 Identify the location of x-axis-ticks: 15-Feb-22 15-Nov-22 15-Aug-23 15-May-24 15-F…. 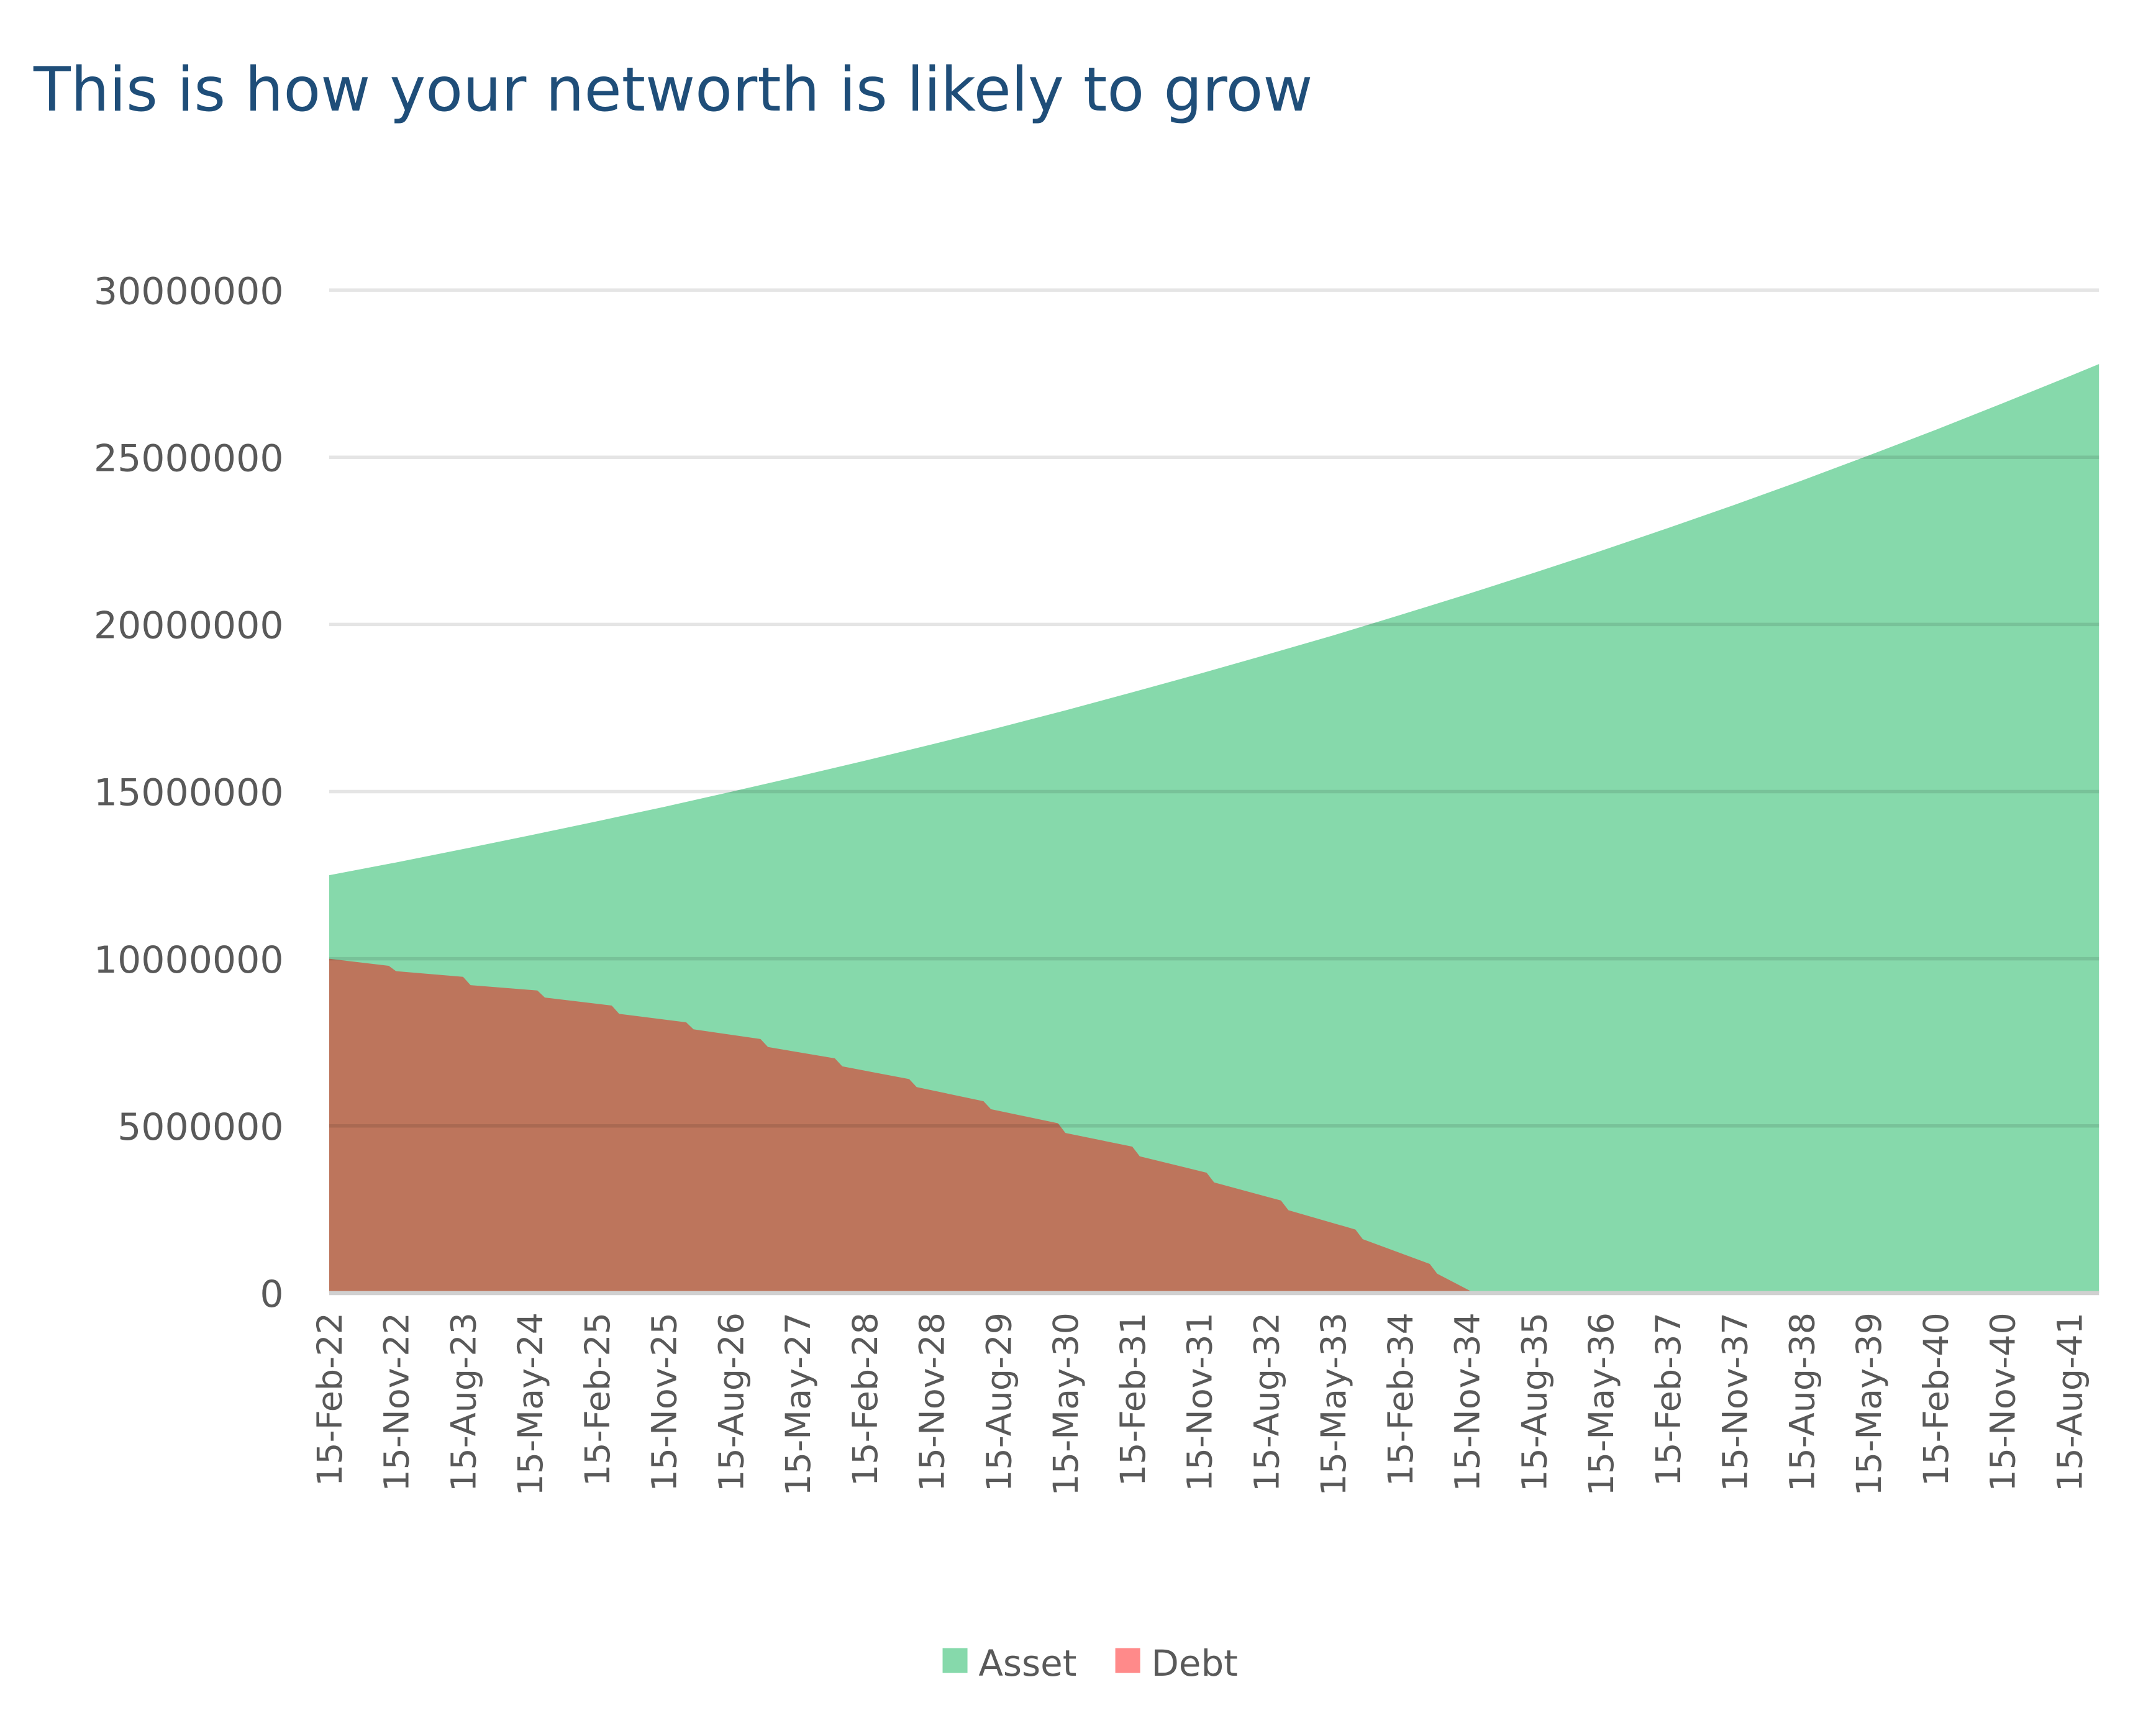
(1200, 1404).